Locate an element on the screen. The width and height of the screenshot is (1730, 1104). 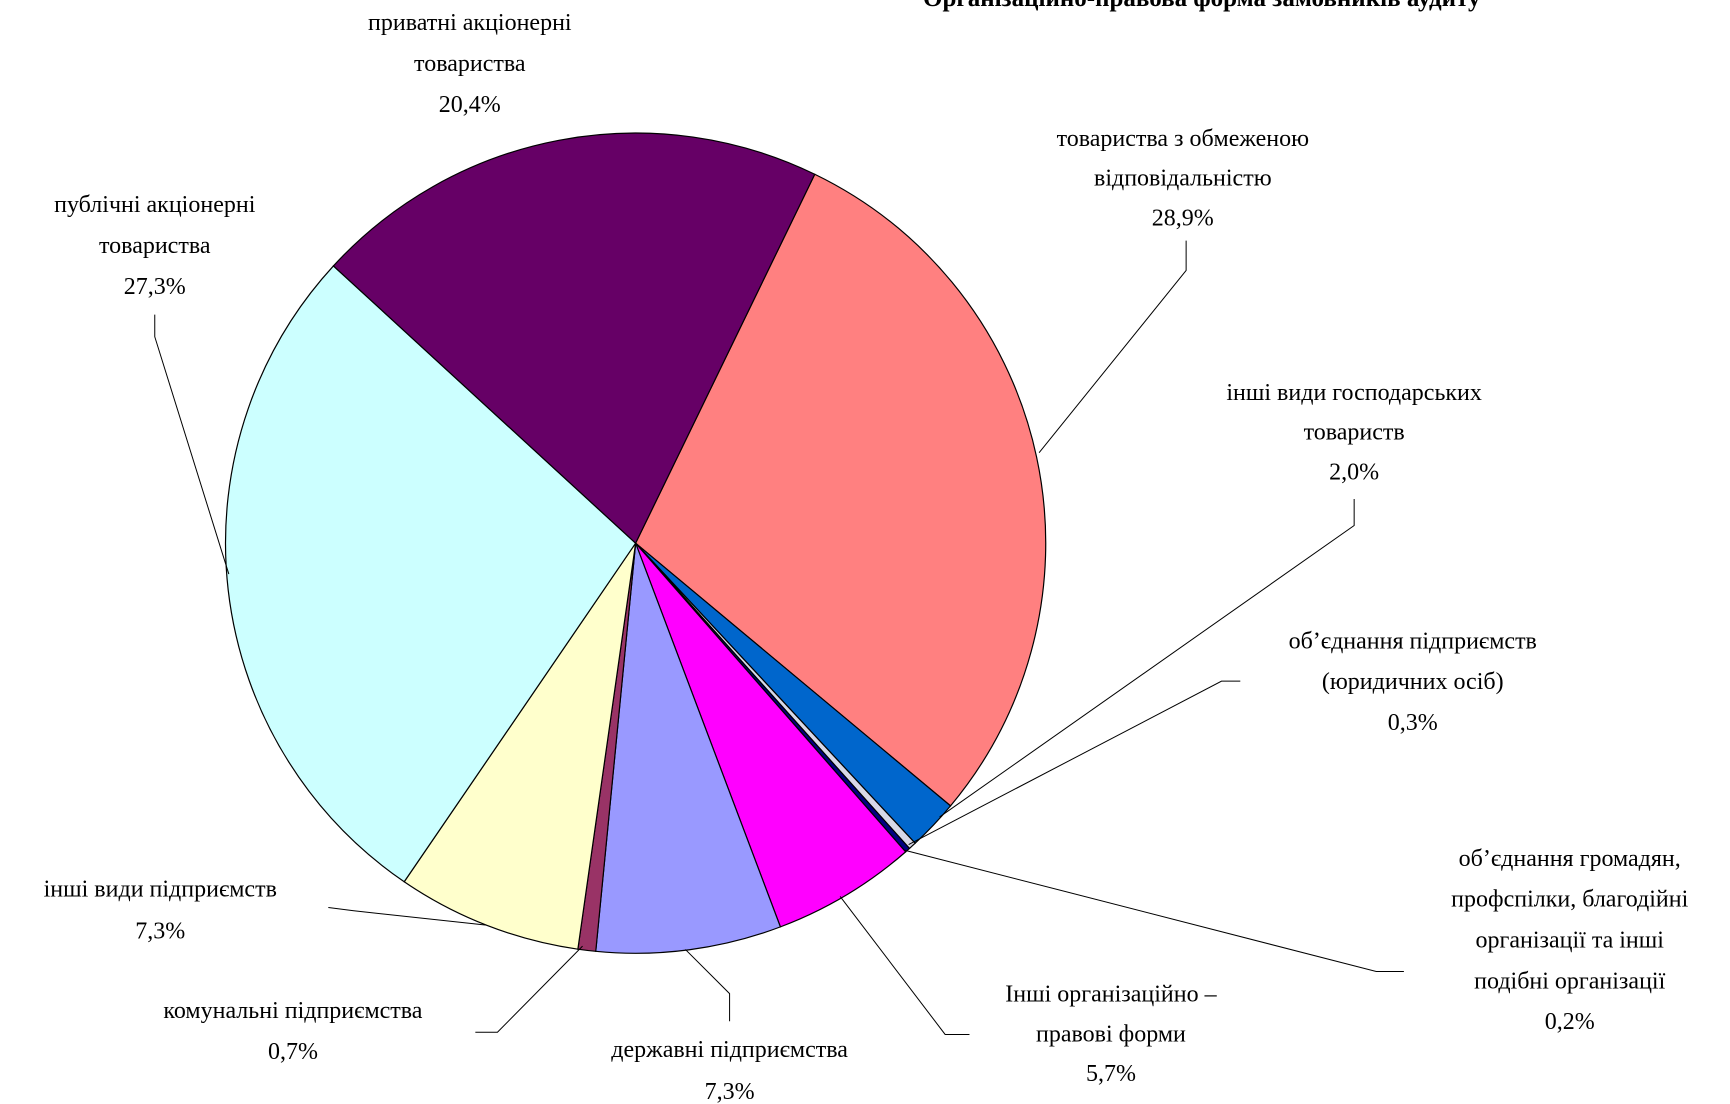
value-label: 0,7% is located at coordinates (293, 1052).